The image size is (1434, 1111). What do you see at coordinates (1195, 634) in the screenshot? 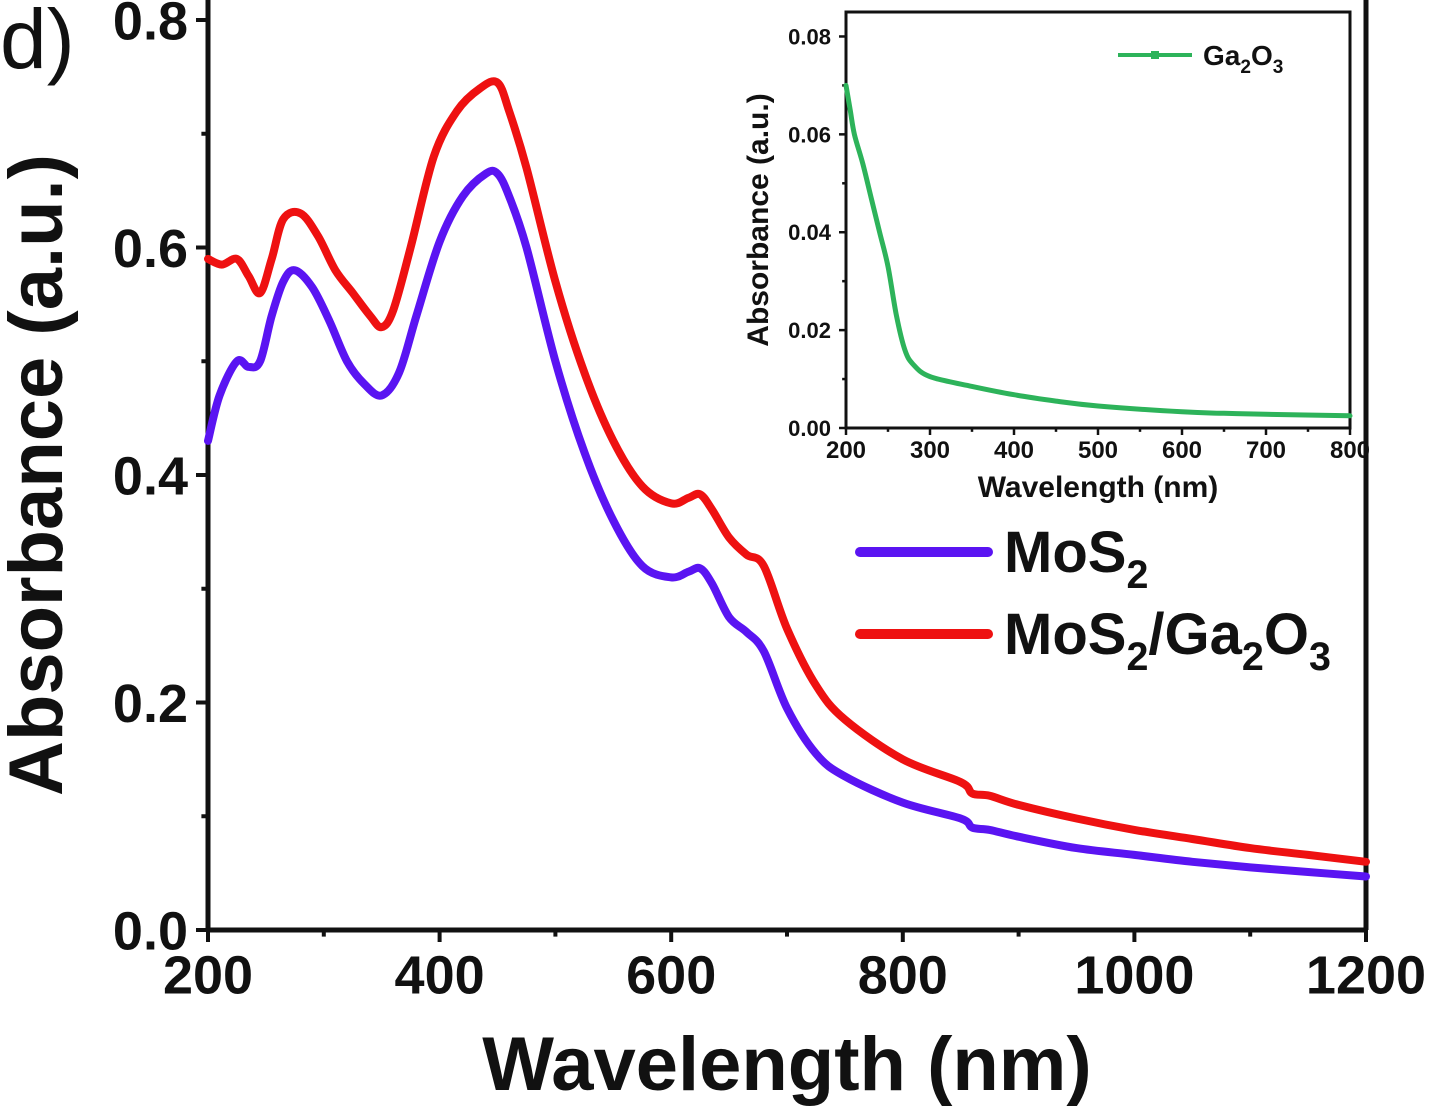
I see `legend-text-part: /Ga` at bounding box center [1195, 634].